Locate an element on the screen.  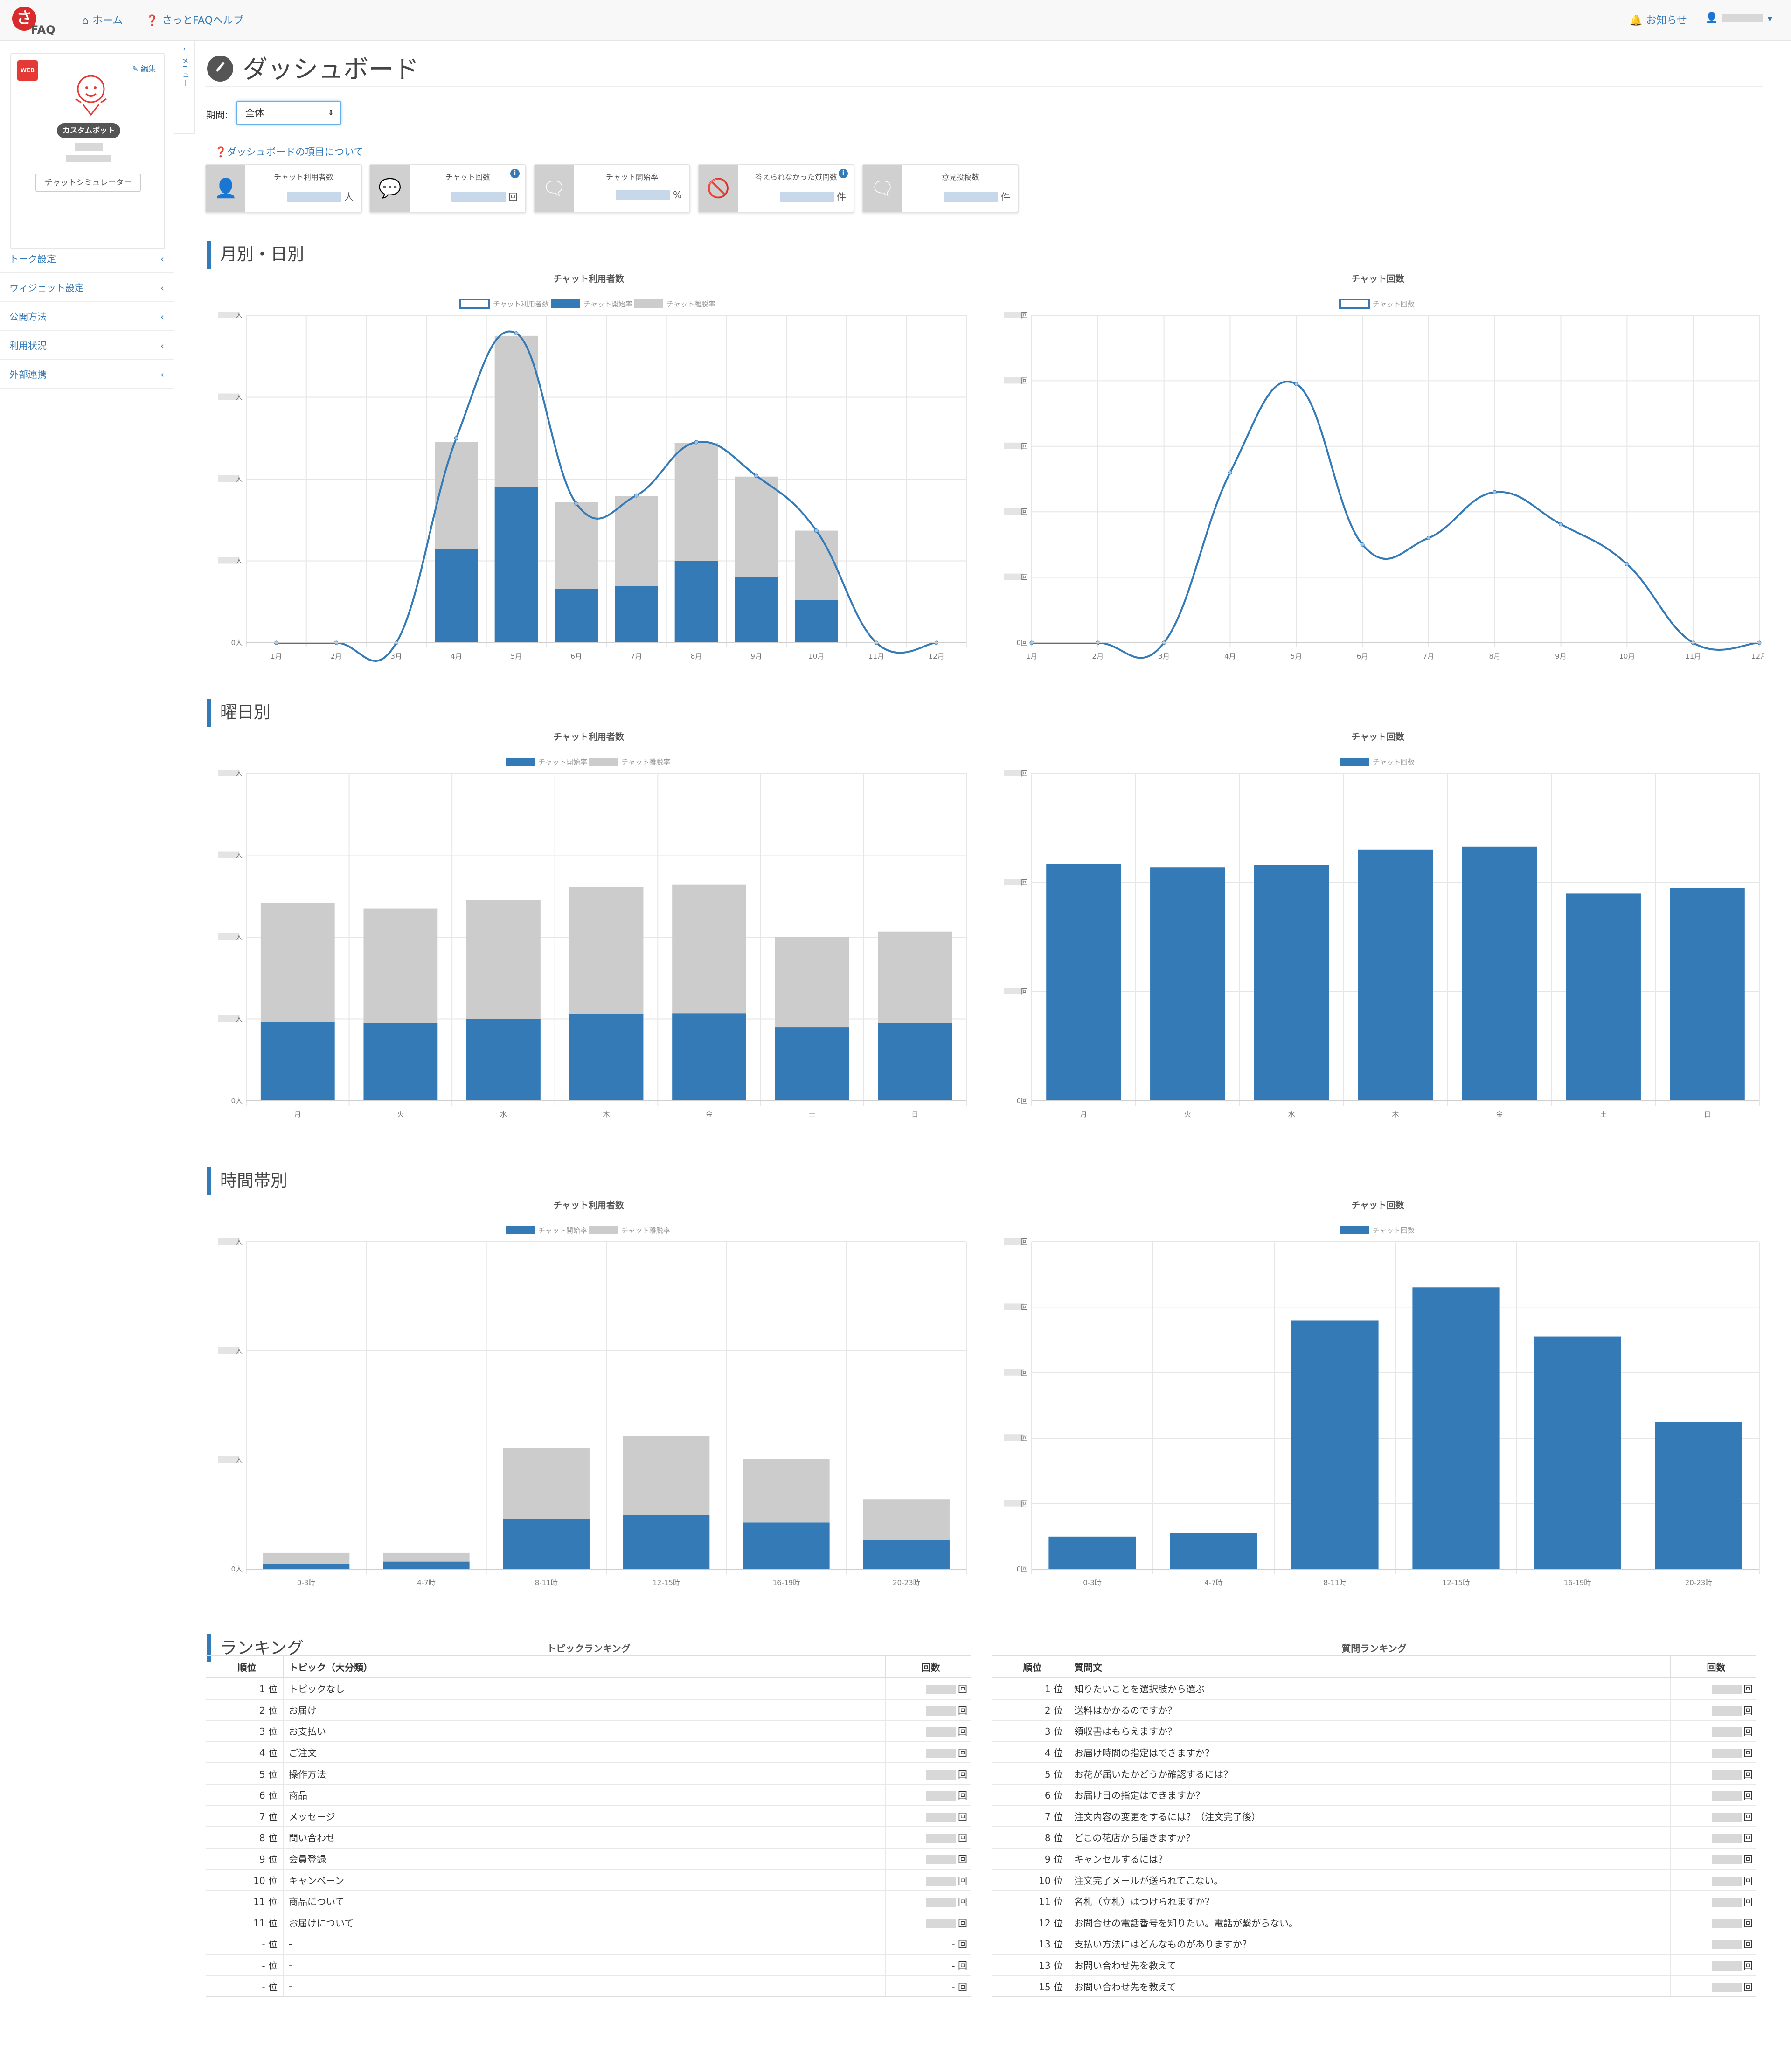
app-logo: さ FAQ is located at coordinates (35, 21).